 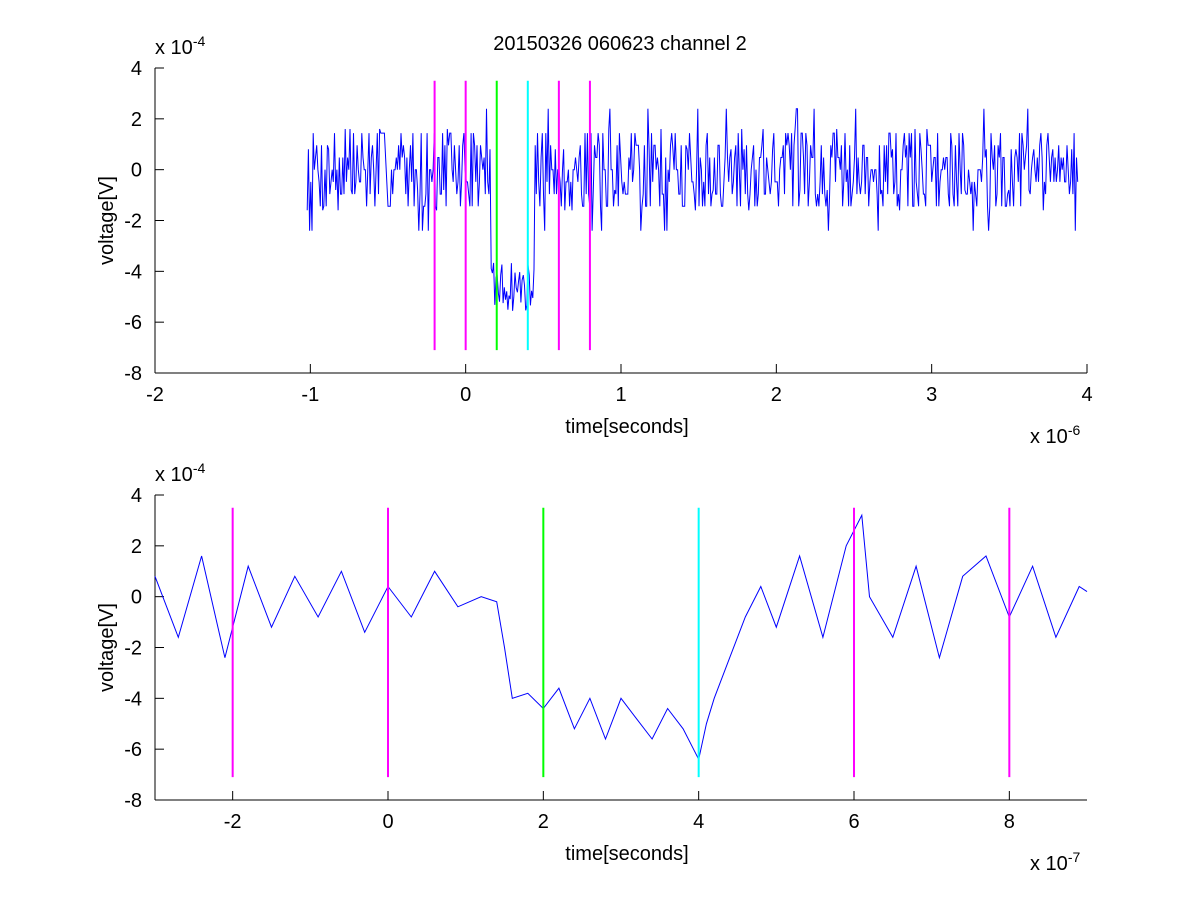 What do you see at coordinates (387, 822) in the screenshot?
I see `chart-1-x-tick-label: 0` at bounding box center [387, 822].